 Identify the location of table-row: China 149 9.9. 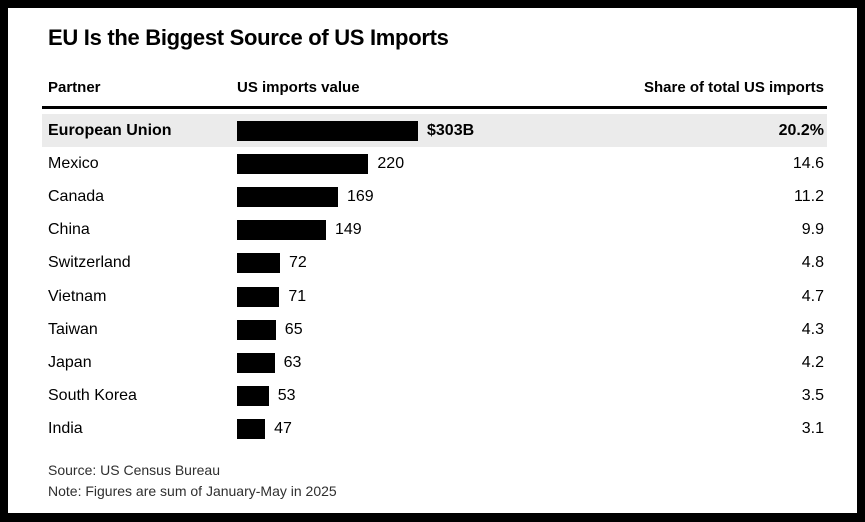
(434, 230).